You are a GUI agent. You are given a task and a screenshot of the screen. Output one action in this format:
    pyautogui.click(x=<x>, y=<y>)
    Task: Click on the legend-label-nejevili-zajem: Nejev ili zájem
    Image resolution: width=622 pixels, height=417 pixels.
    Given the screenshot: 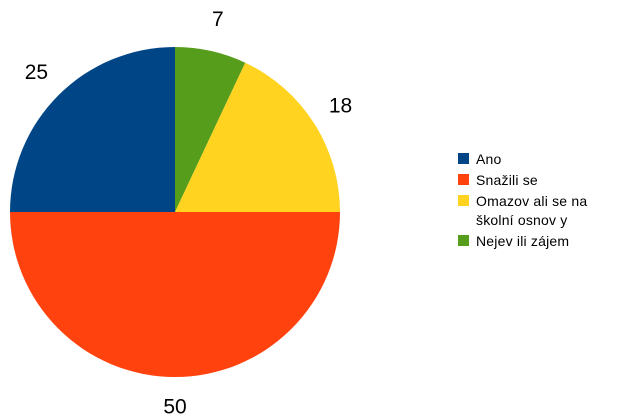 What is the action you would take?
    pyautogui.click(x=523, y=241)
    